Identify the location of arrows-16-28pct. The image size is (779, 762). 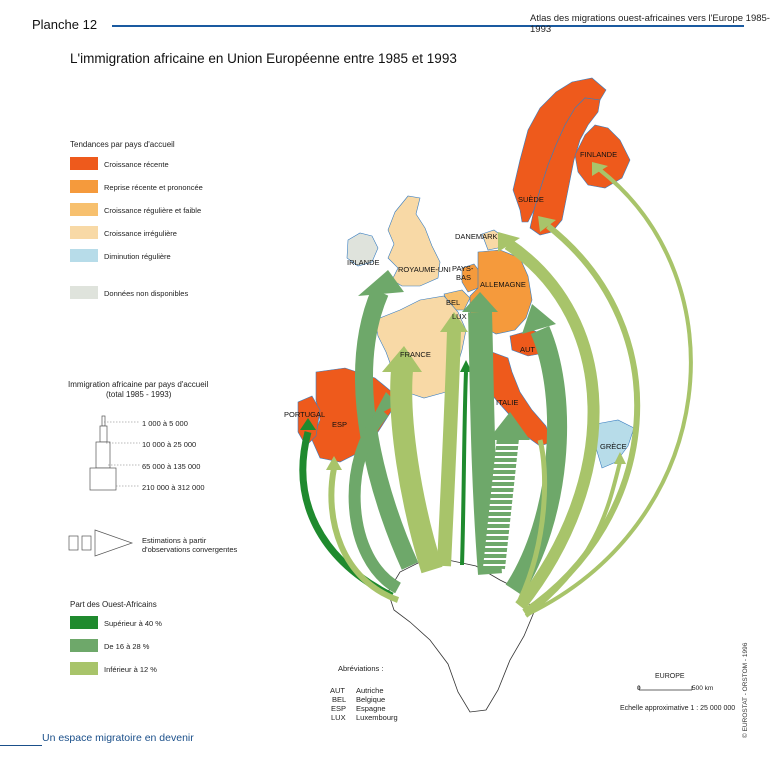
(457, 433).